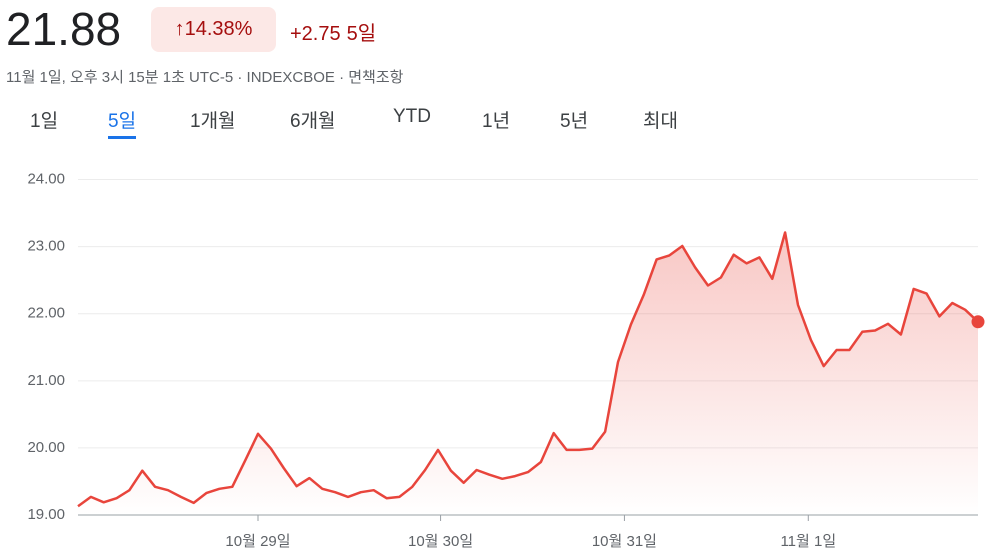 This screenshot has width=990, height=557. Describe the element at coordinates (46, 447) in the screenshot. I see `y-tick-label: 20.00` at that location.